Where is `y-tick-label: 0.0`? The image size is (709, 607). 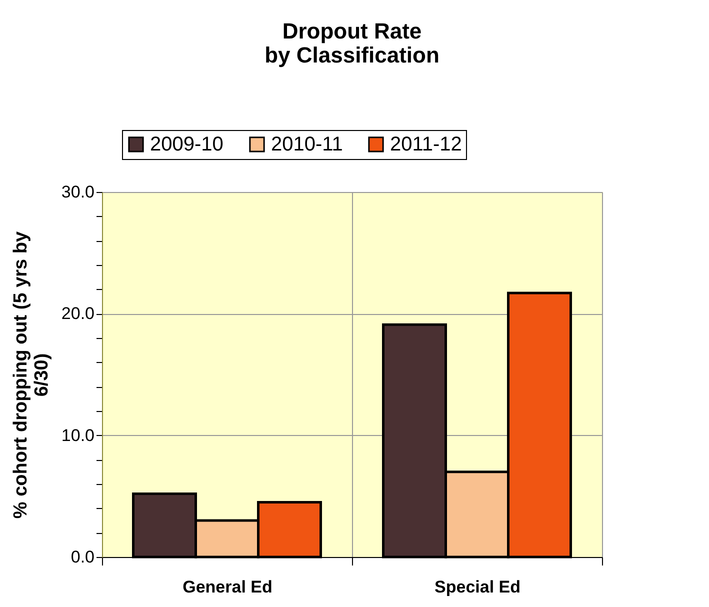 y-tick-label: 0.0 is located at coordinates (82, 557).